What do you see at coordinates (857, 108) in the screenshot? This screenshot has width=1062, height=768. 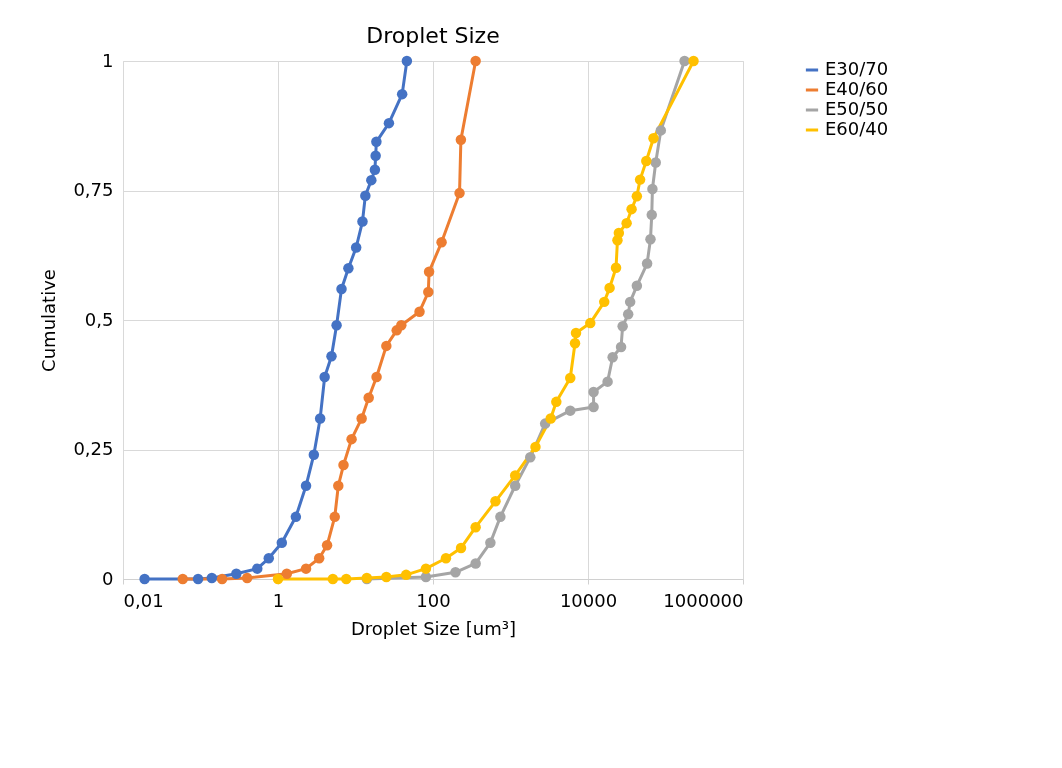 I see `legend-label: E50/50` at bounding box center [857, 108].